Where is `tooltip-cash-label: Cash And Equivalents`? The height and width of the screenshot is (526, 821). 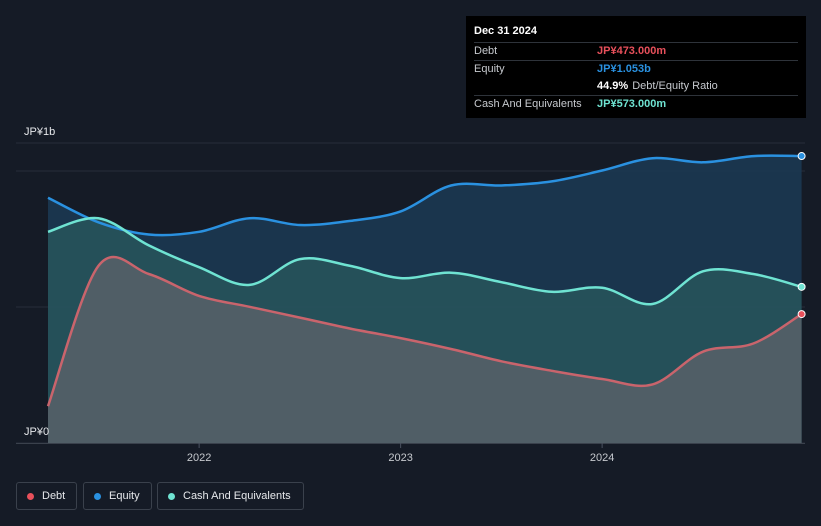 tooltip-cash-label: Cash And Equivalents is located at coordinates (528, 104).